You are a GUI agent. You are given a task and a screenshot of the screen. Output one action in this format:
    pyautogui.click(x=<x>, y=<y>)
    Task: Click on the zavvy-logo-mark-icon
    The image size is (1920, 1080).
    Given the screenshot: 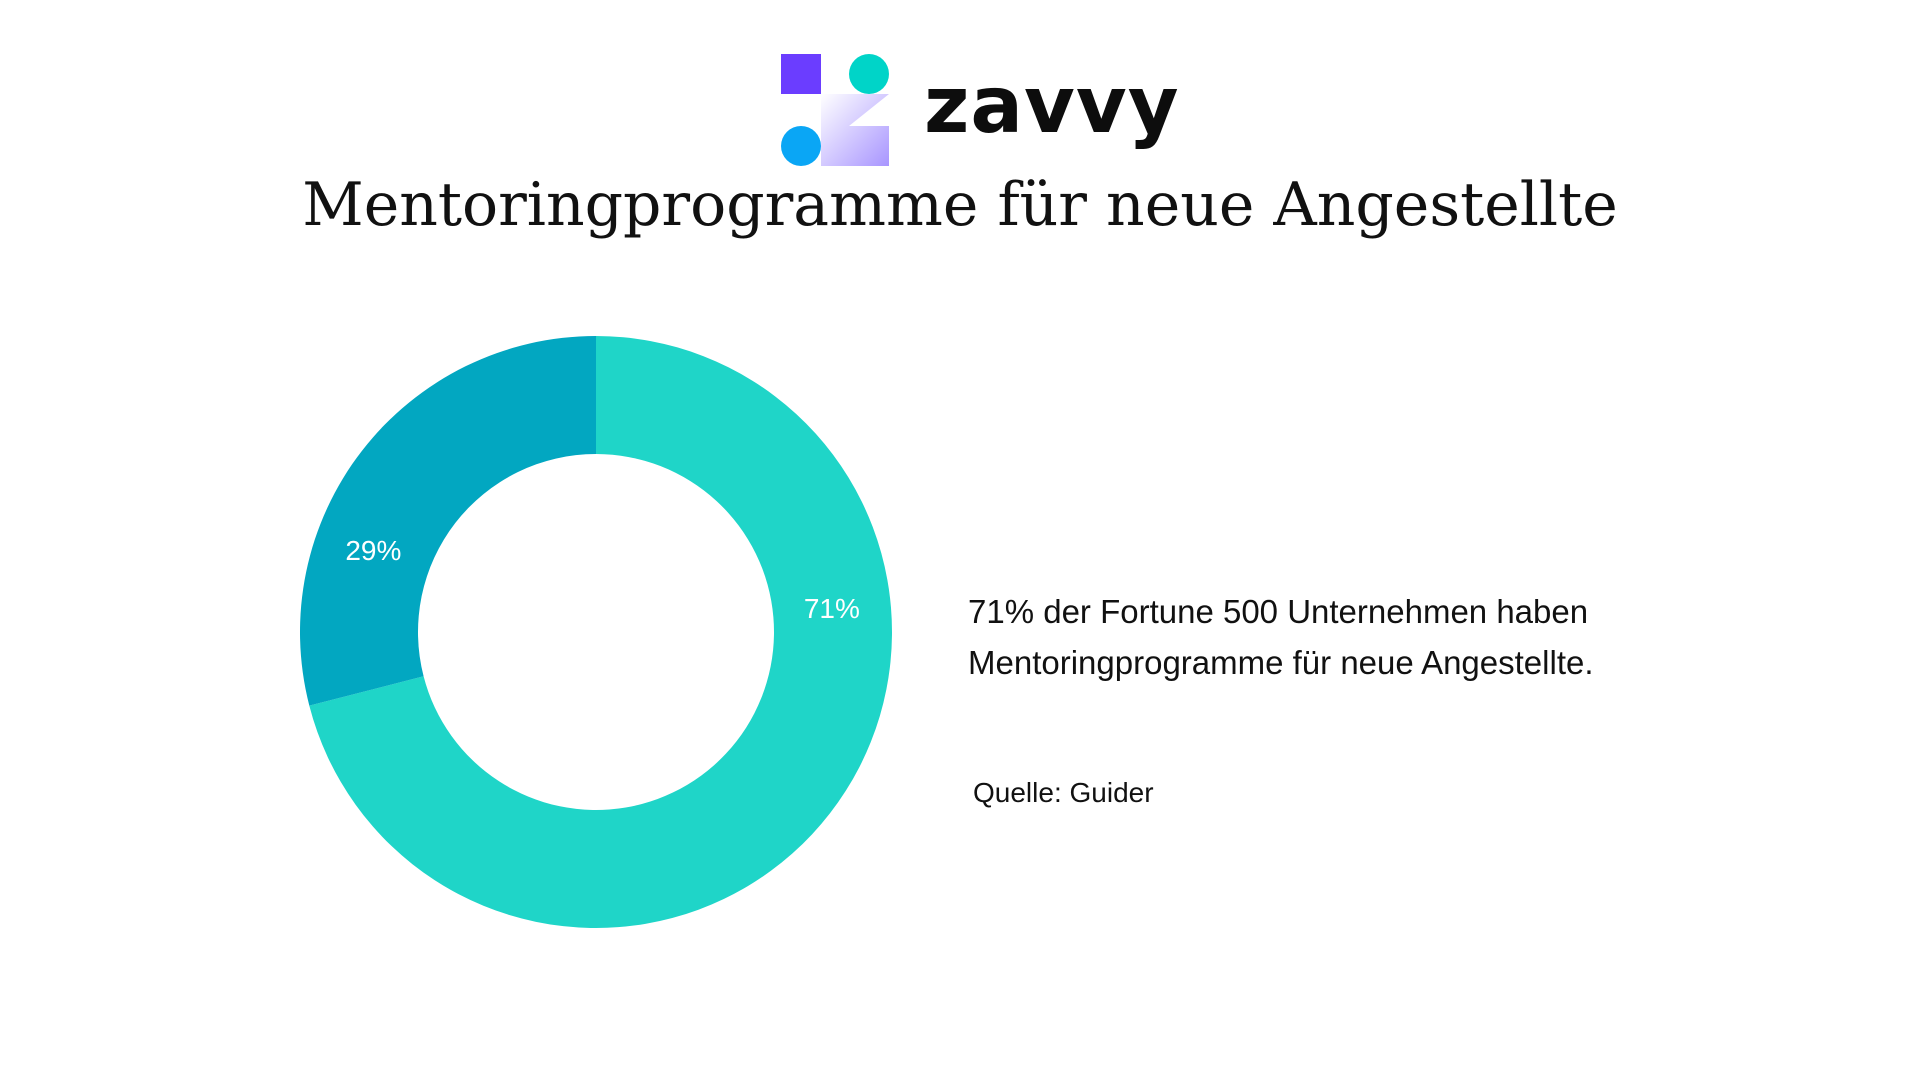 What is the action you would take?
    pyautogui.click(x=835, y=110)
    